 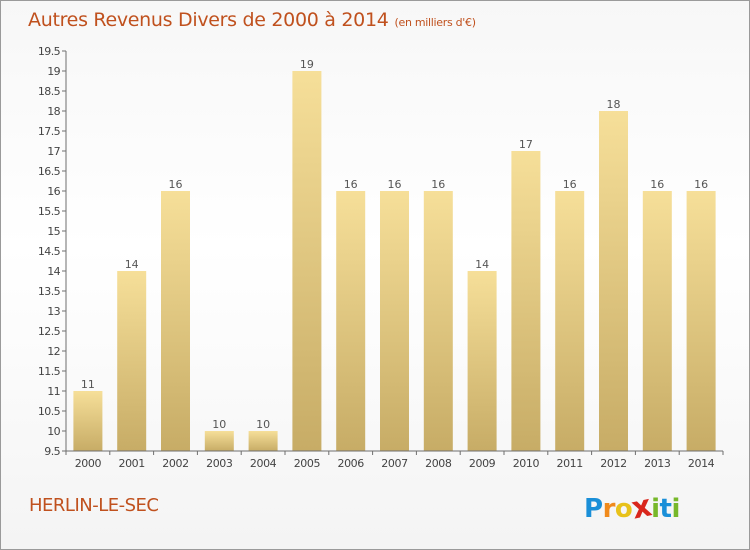 What do you see at coordinates (482, 361) in the screenshot?
I see `bar-2009` at bounding box center [482, 361].